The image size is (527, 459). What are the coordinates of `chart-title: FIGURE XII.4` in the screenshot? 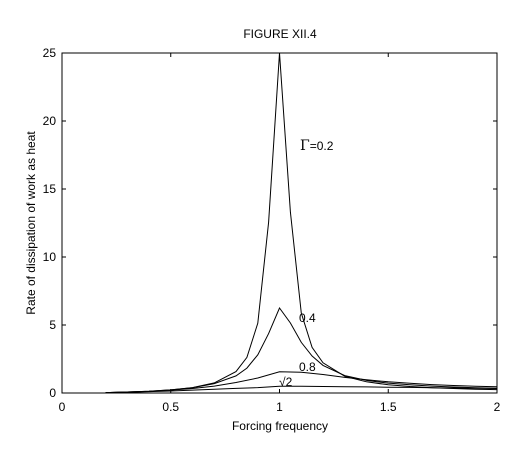 It's located at (280, 34).